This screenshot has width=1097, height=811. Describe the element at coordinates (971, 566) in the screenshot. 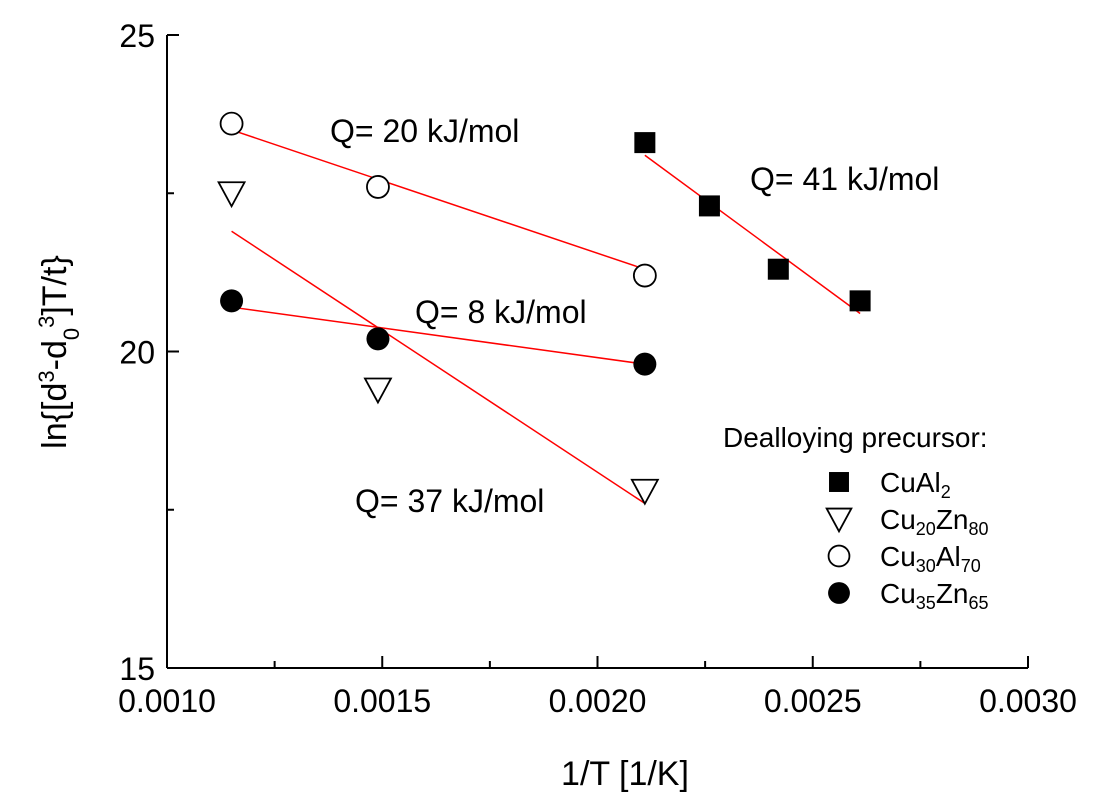

I see `legend-label-subscript: 70` at that location.